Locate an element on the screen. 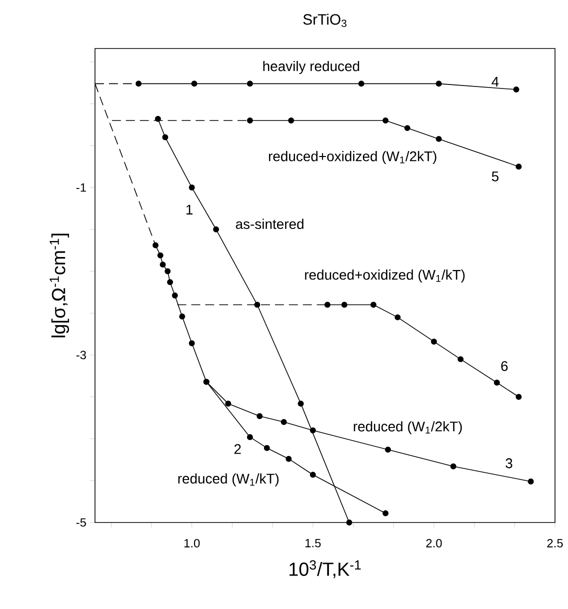 Image resolution: width=568 pixels, height=609 pixels. annotation: as-sintered is located at coordinates (270, 223).